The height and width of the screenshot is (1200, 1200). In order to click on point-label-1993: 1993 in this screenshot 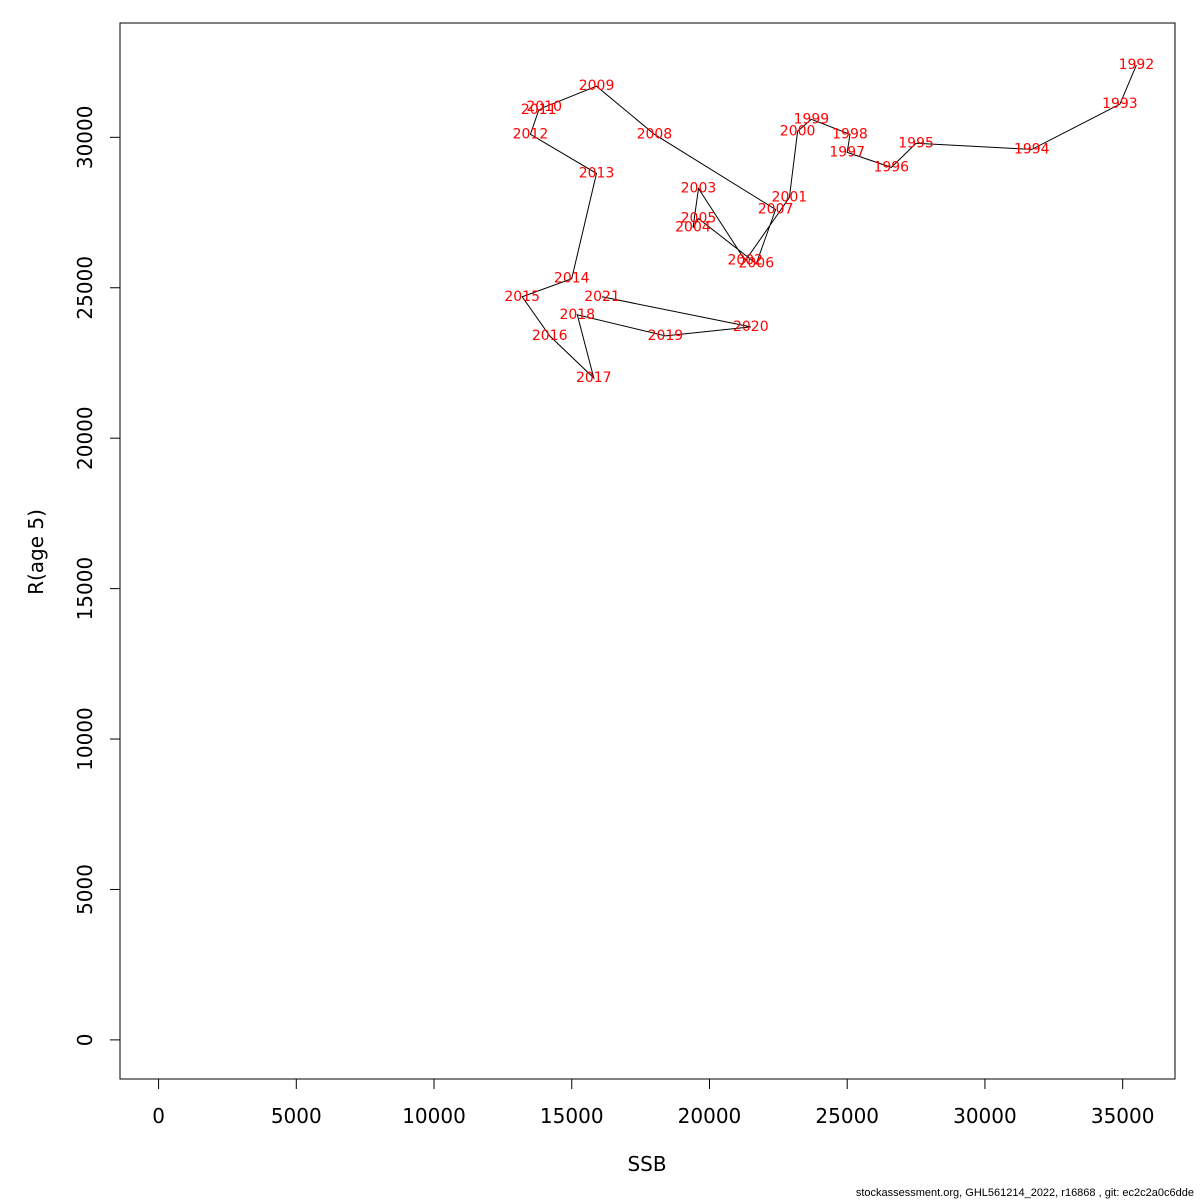, I will do `click(1120, 104)`.